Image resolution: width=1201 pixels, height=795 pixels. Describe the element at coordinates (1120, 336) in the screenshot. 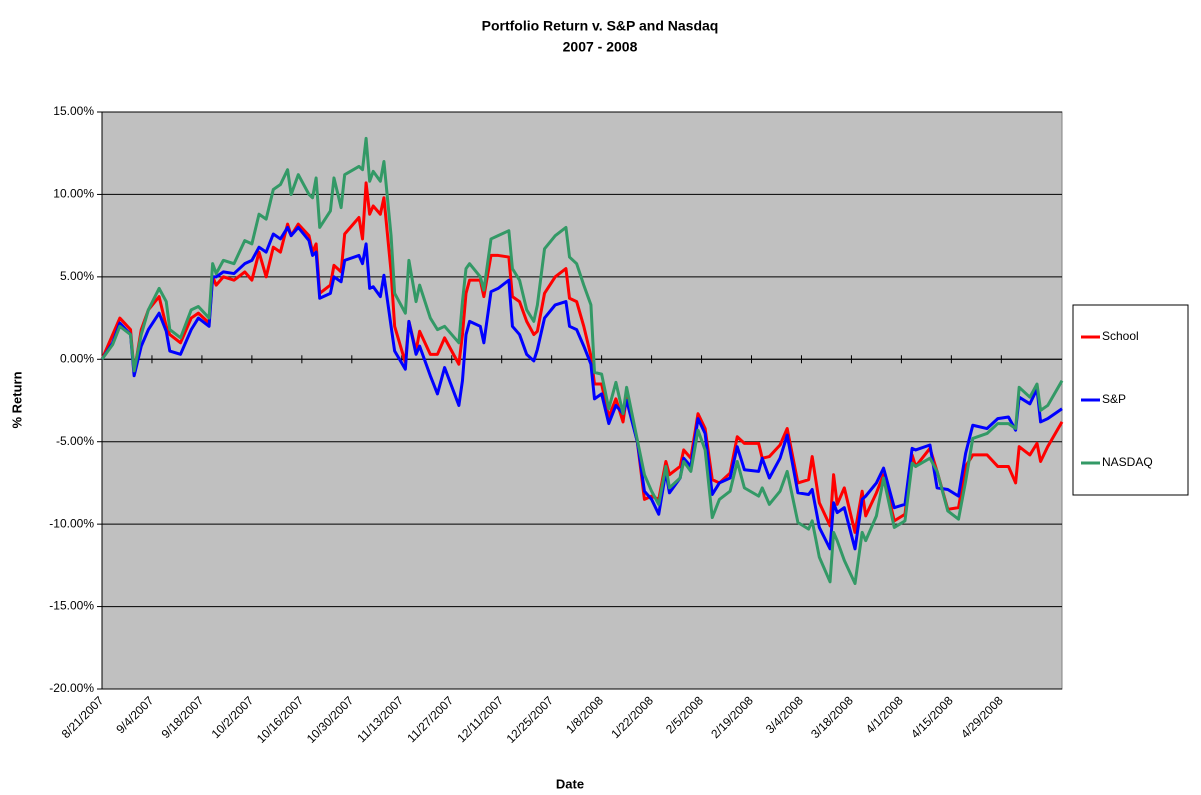

I see `legend-label: School` at that location.